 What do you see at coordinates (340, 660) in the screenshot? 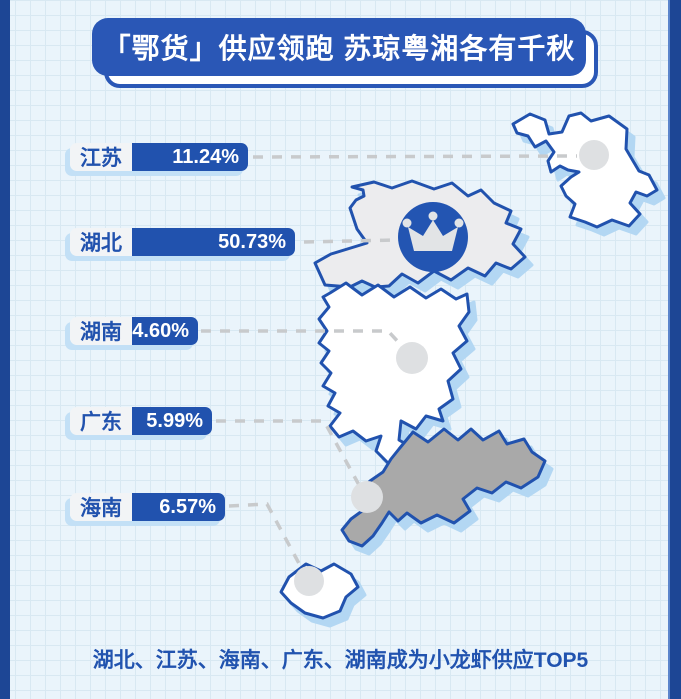
I see `bottom-caption: 湖北、江苏、海南、广东、湖南成为小龙虾供应TOP5` at bounding box center [340, 660].